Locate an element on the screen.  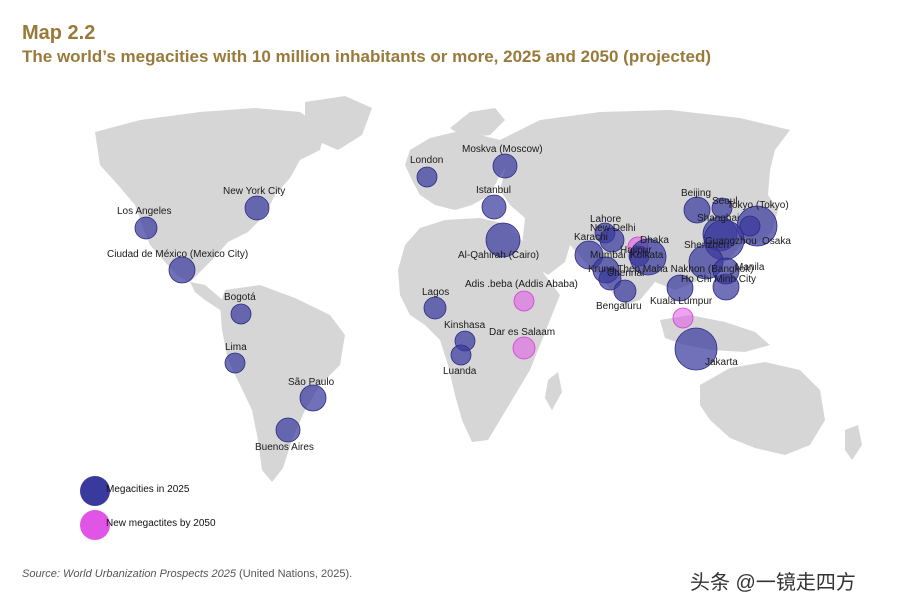
city-label-luanda: Luanda is located at coordinates (460, 371).